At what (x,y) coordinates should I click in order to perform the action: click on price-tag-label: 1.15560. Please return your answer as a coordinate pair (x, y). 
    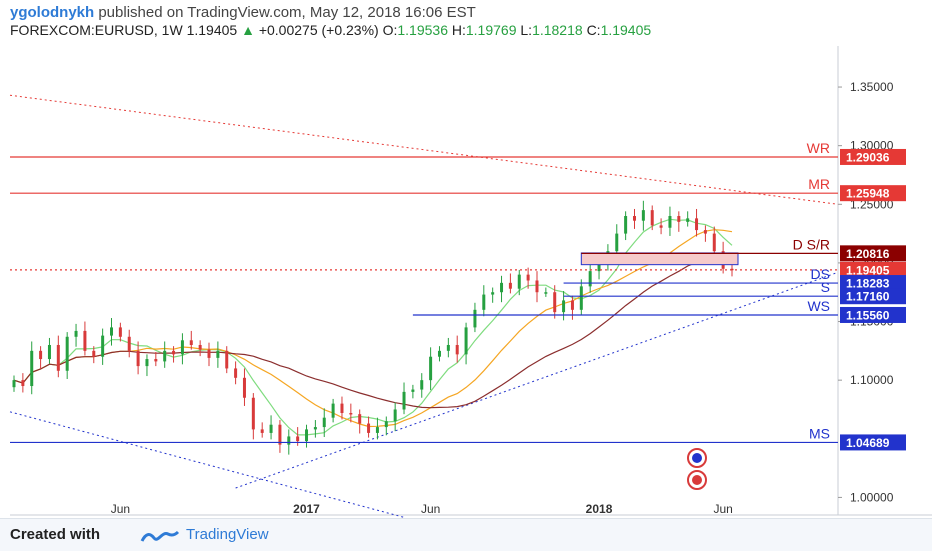
    Looking at the image, I should click on (868, 315).